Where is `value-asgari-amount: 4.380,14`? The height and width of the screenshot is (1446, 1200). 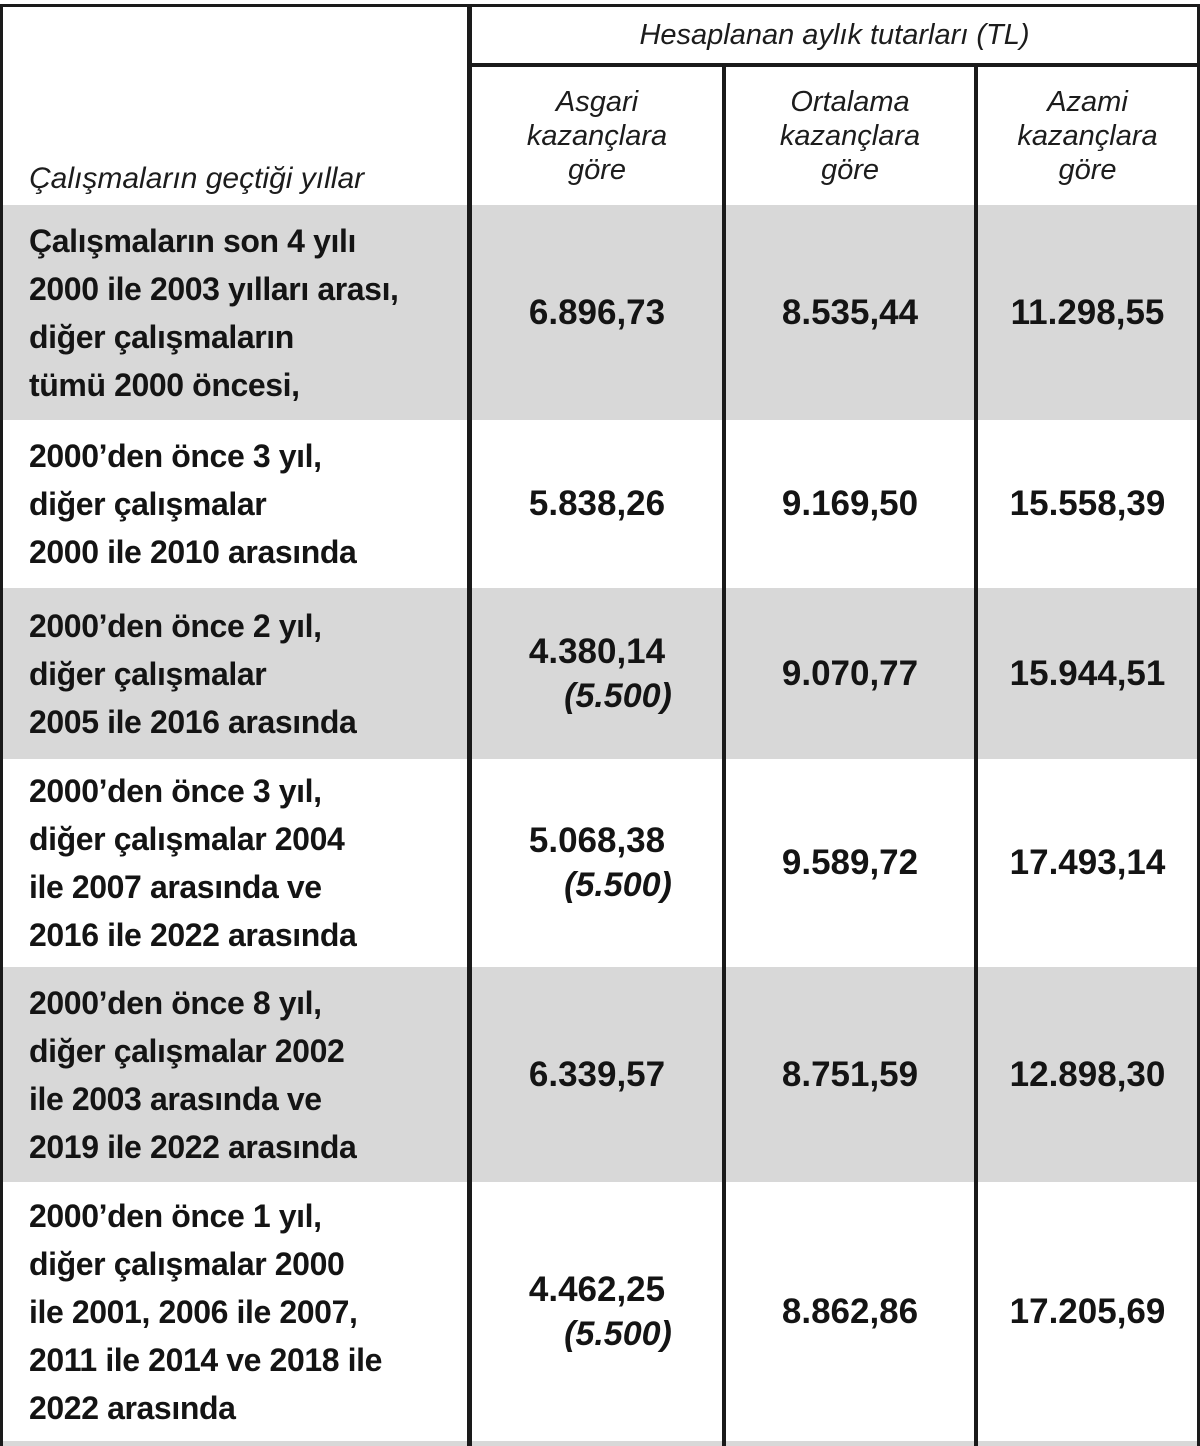 value-asgari-amount: 4.380,14 is located at coordinates (597, 651).